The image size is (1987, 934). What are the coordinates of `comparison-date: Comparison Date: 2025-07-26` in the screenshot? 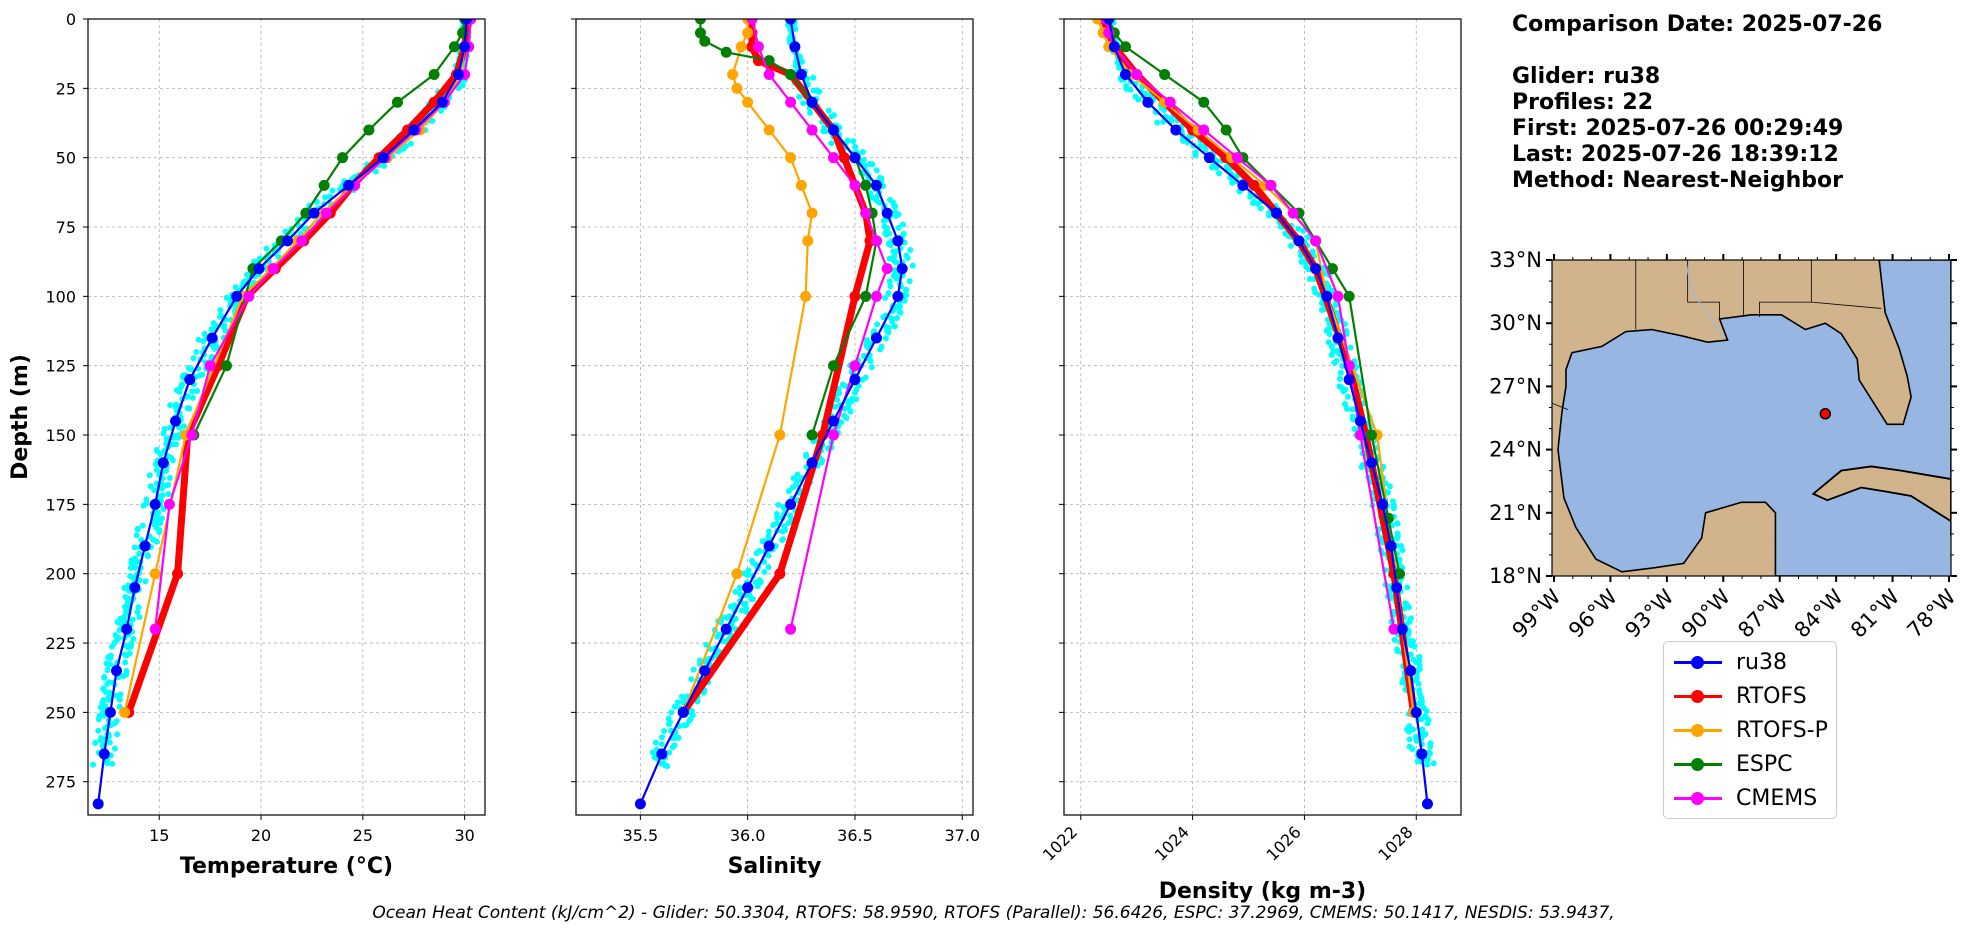 It's located at (1697, 24).